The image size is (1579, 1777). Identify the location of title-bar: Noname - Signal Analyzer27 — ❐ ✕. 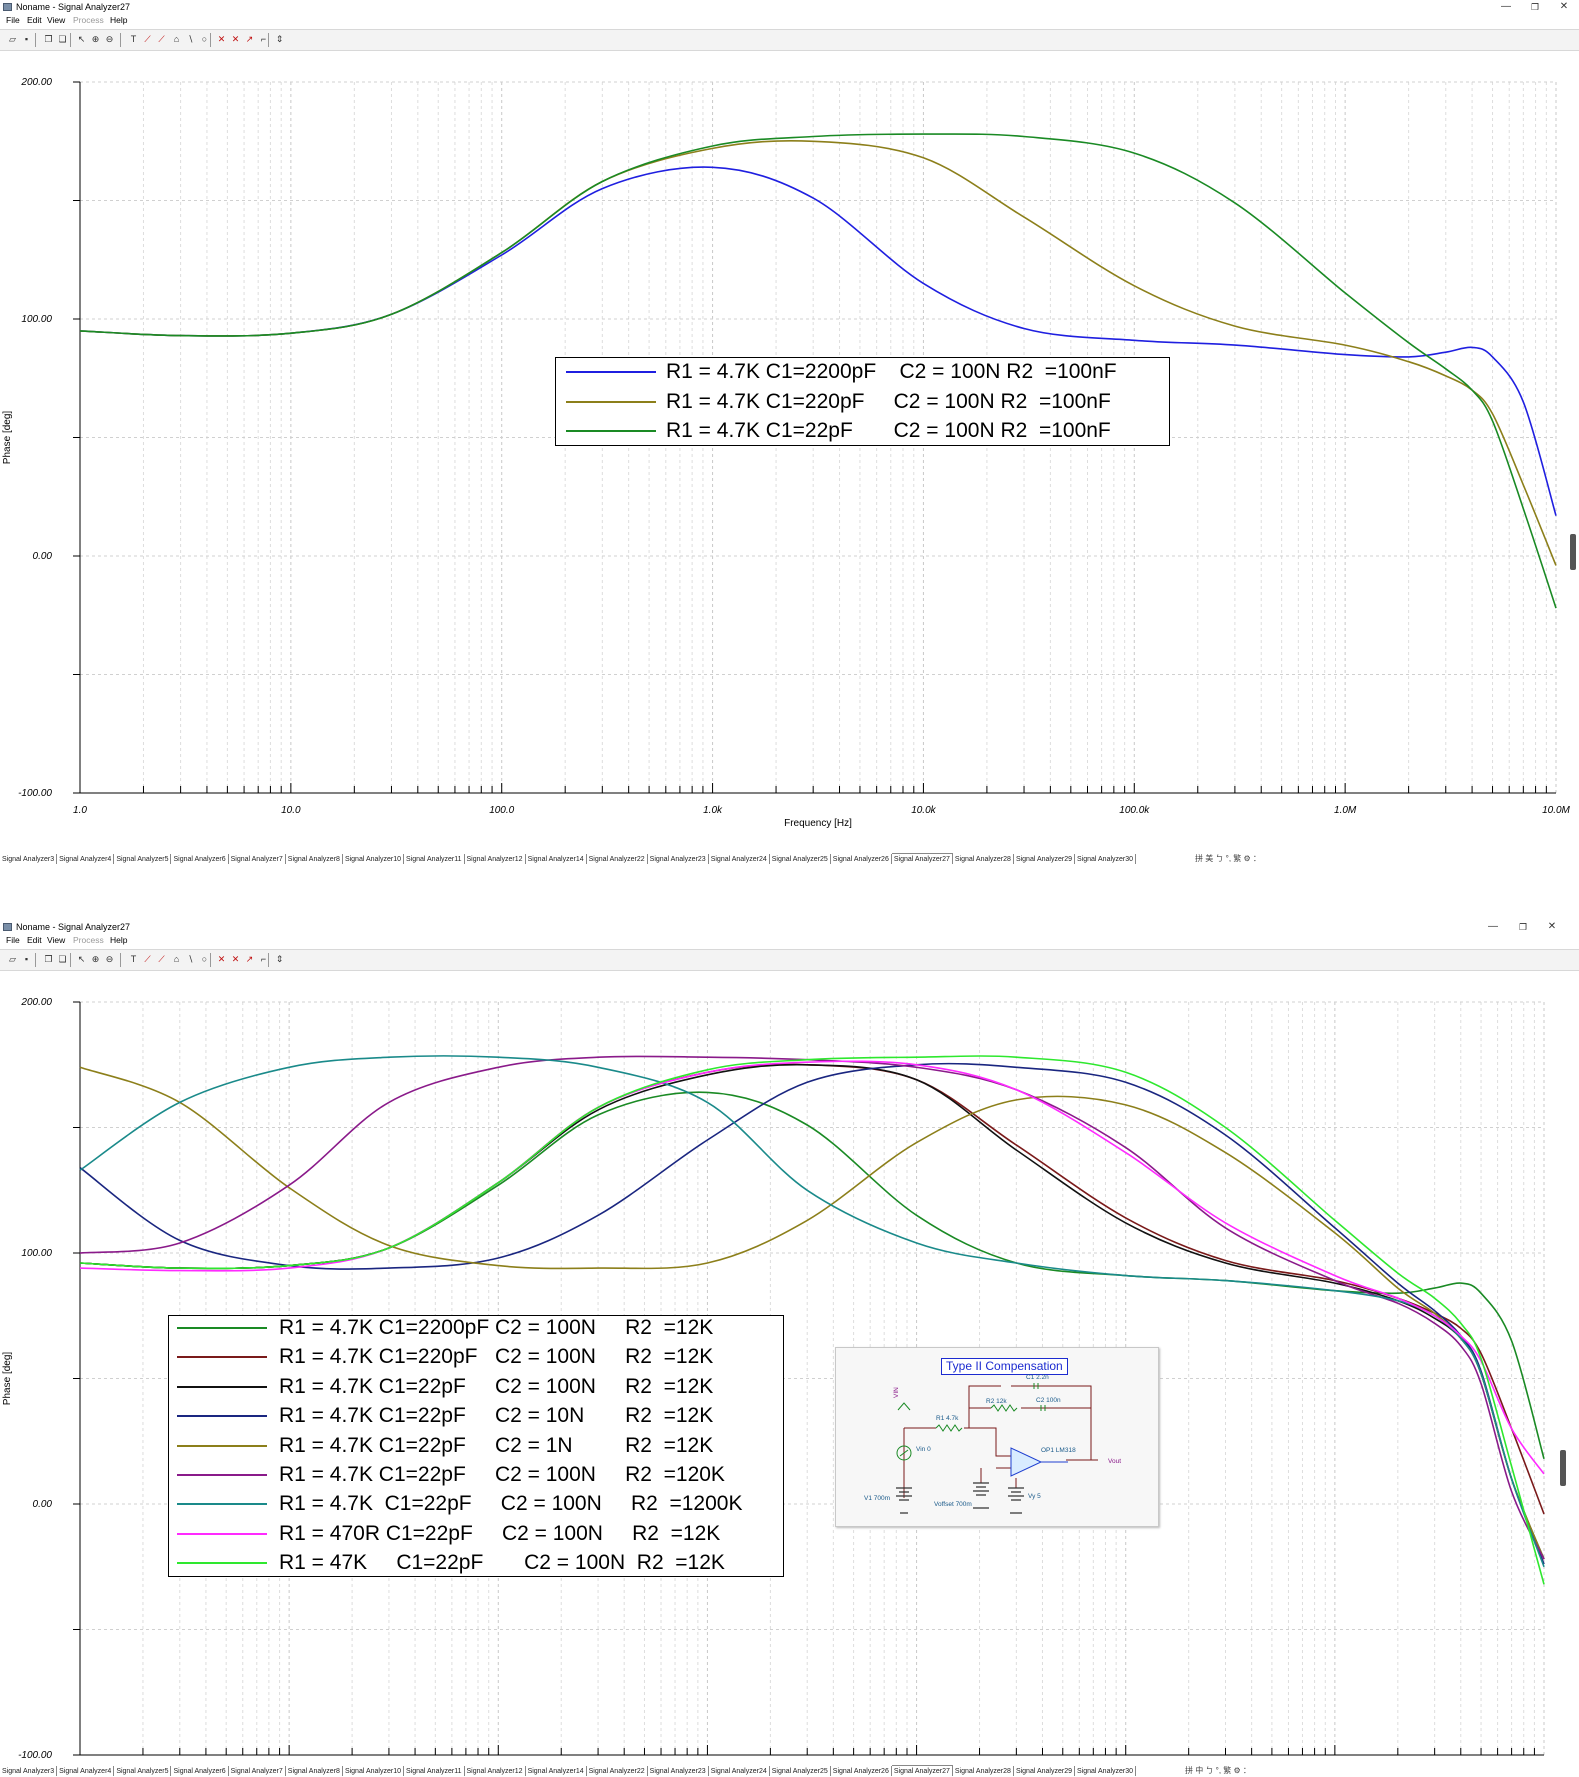
(789, 927).